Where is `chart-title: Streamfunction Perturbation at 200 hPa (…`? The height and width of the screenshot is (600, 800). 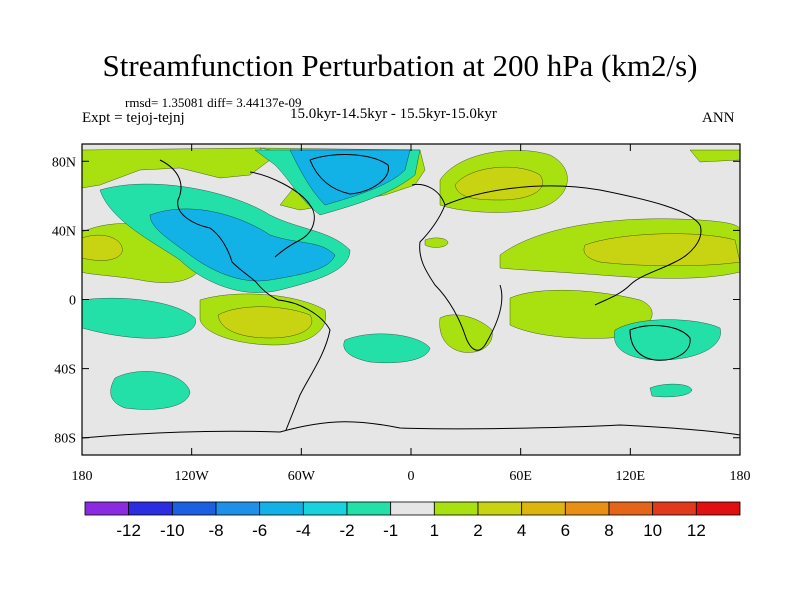
chart-title: Streamfunction Perturbation at 200 hPa (… is located at coordinates (400, 65).